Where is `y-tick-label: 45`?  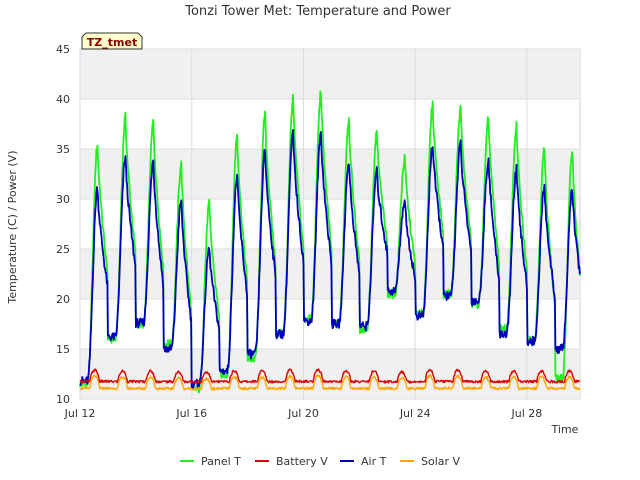
y-tick-label: 45 is located at coordinates (63, 49).